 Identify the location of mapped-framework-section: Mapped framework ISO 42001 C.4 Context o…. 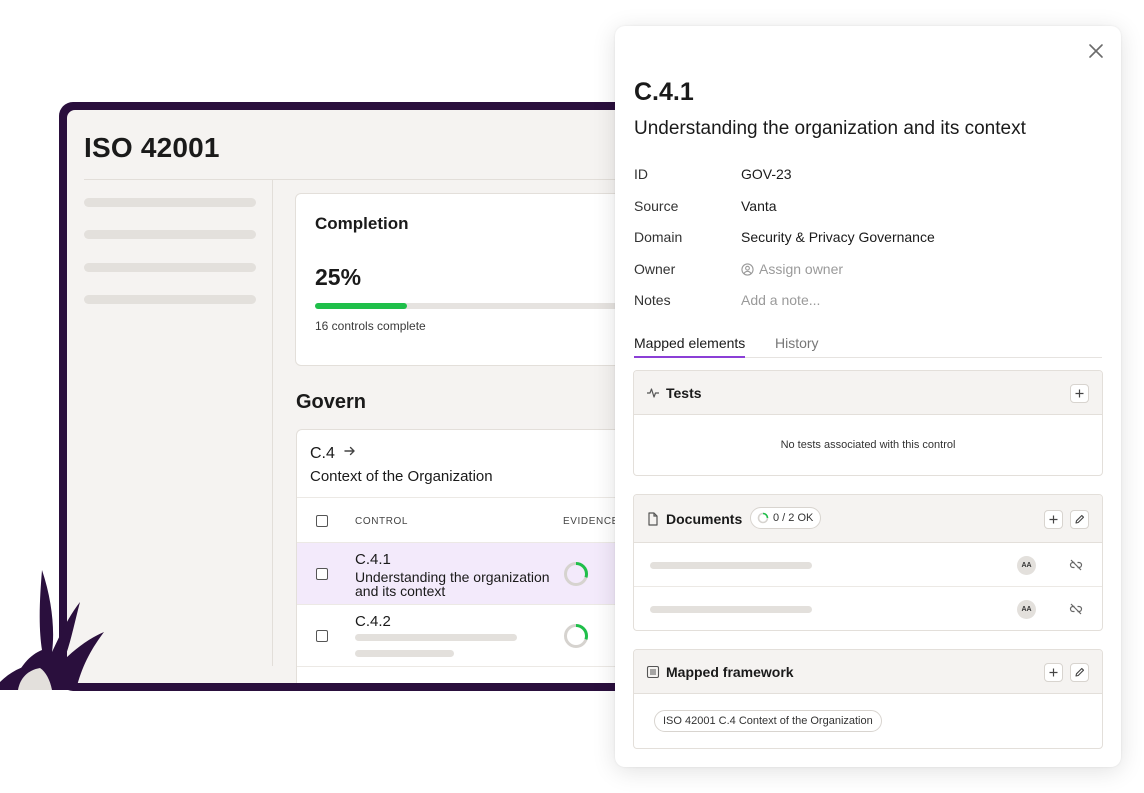
(868, 699).